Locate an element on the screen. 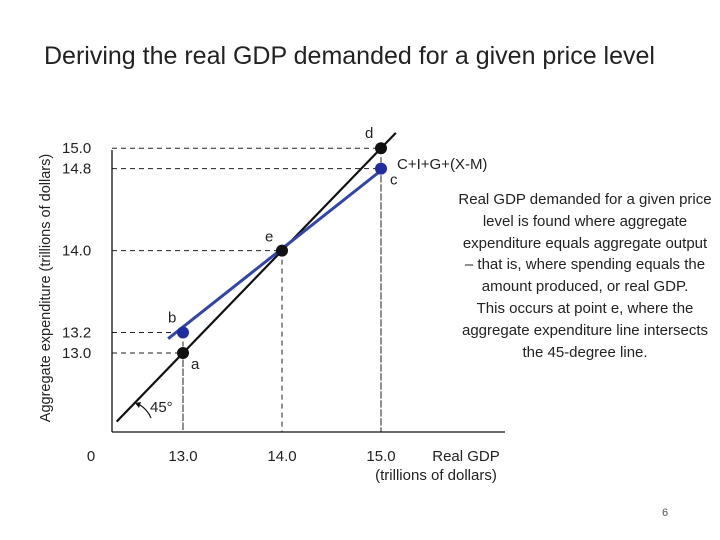  x-axis-label-units: (trillions of dollars) is located at coordinates (436, 475).